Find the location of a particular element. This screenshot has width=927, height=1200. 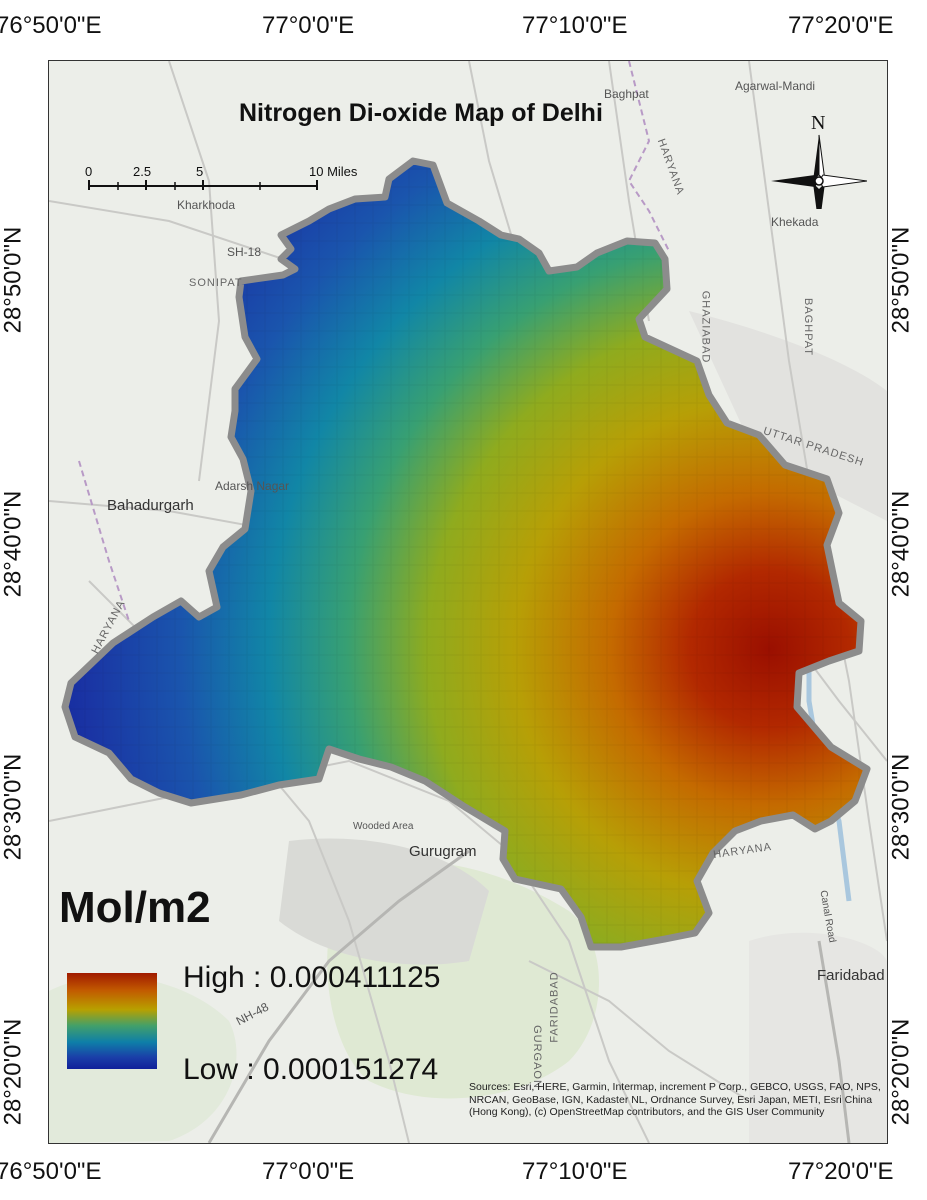

district-sonipat: SONIPAT is located at coordinates (216, 283).